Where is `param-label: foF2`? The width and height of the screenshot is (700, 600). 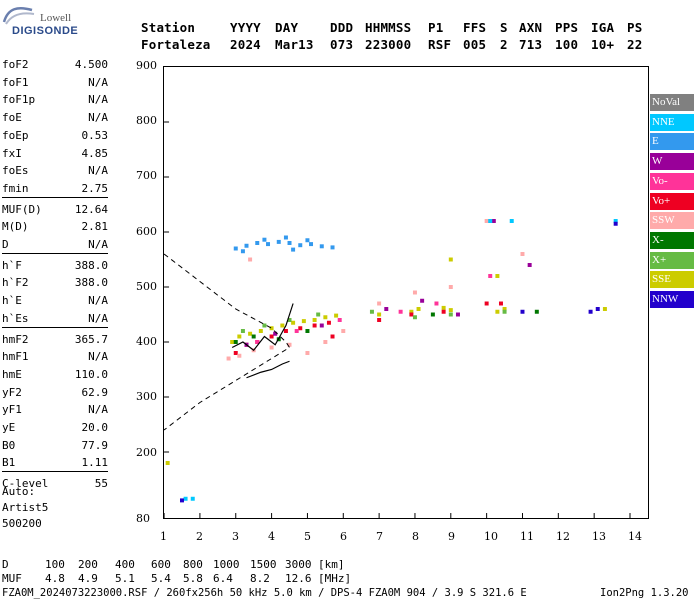 param-label: foF2 is located at coordinates (15, 64).